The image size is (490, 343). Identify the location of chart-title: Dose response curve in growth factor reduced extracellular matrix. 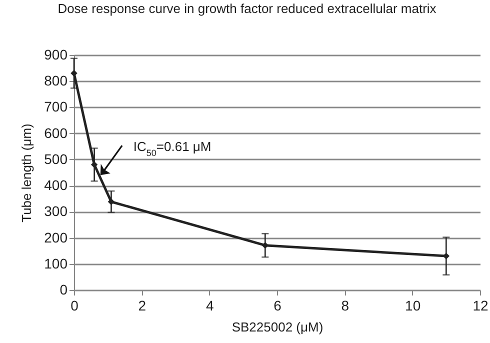
(247, 8).